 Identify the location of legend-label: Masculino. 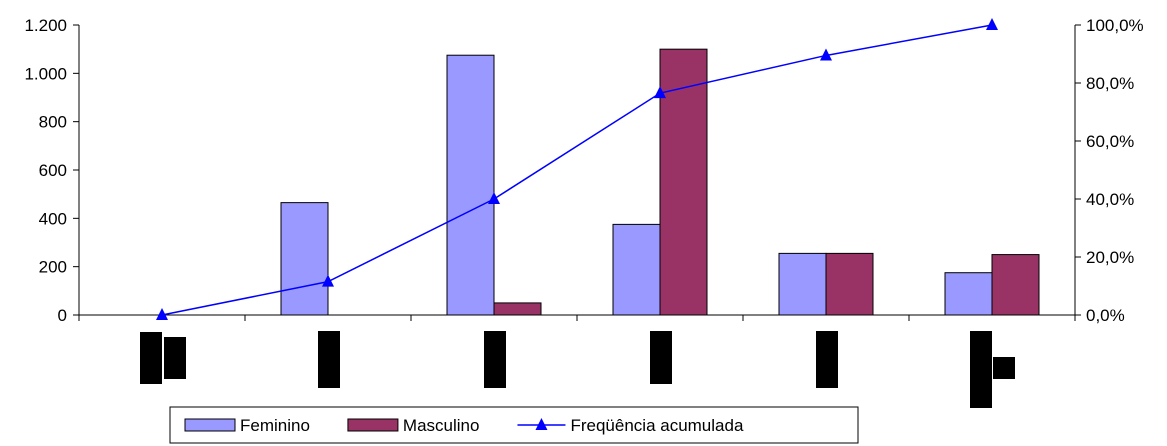
(441, 425).